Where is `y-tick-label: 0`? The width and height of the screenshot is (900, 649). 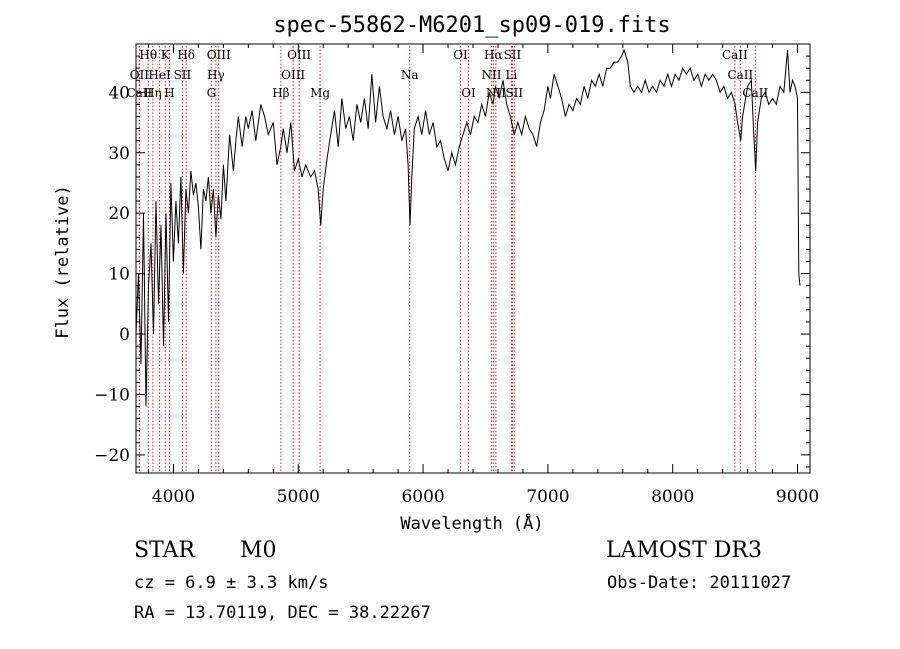
y-tick-label: 0 is located at coordinates (124, 335).